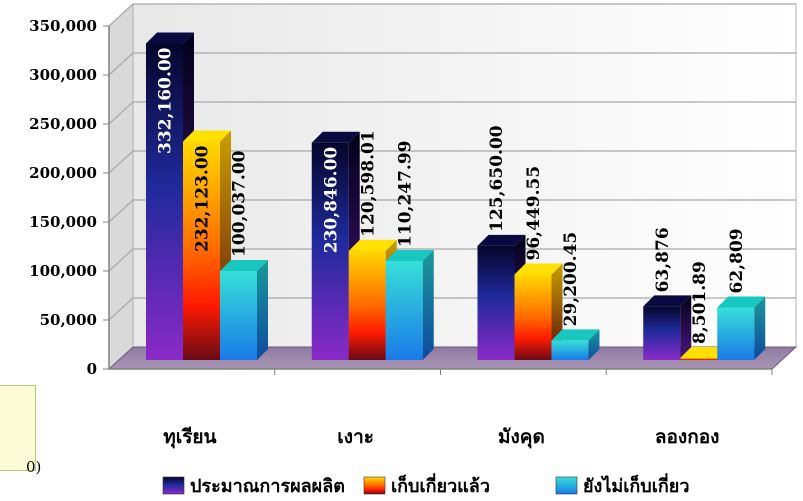 The height and width of the screenshot is (501, 803). I want to click on x-tick-label: มังคุด, so click(521, 437).